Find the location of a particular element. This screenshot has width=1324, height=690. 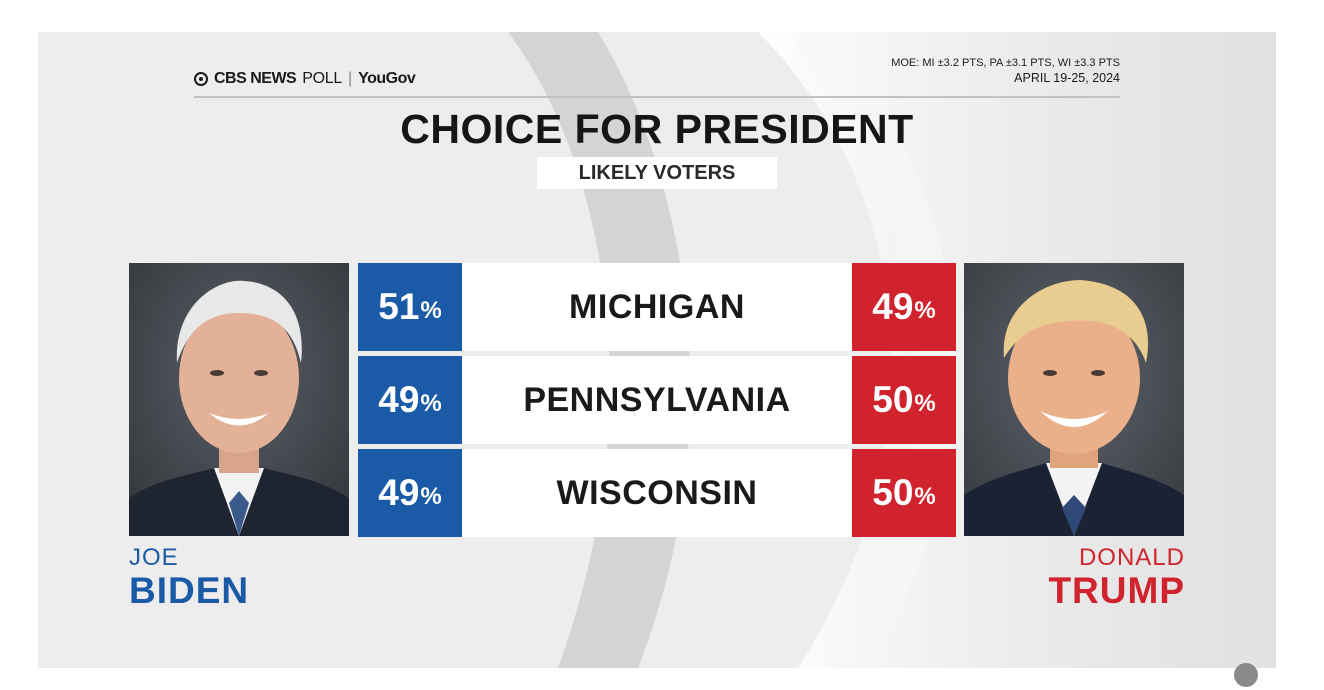

biden-photo is located at coordinates (239, 399).